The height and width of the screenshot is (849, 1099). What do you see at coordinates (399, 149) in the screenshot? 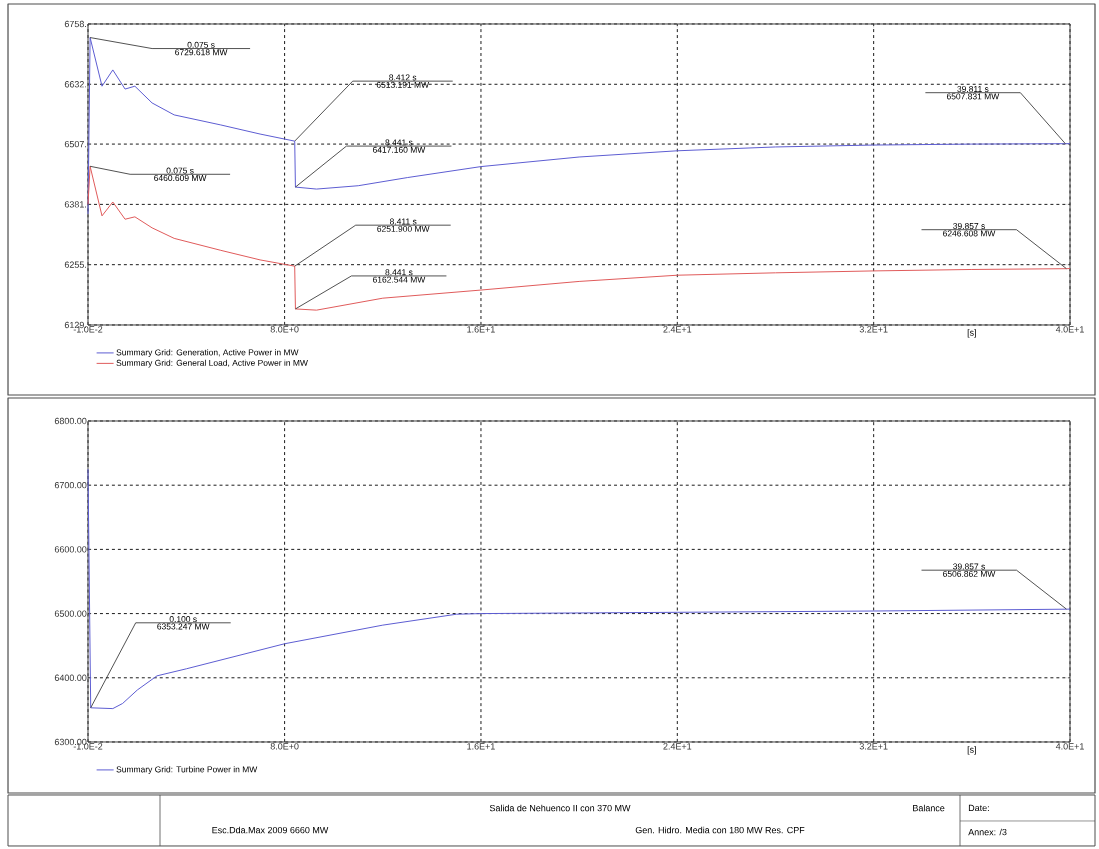
I see `annotation: 6417.160 MW` at bounding box center [399, 149].